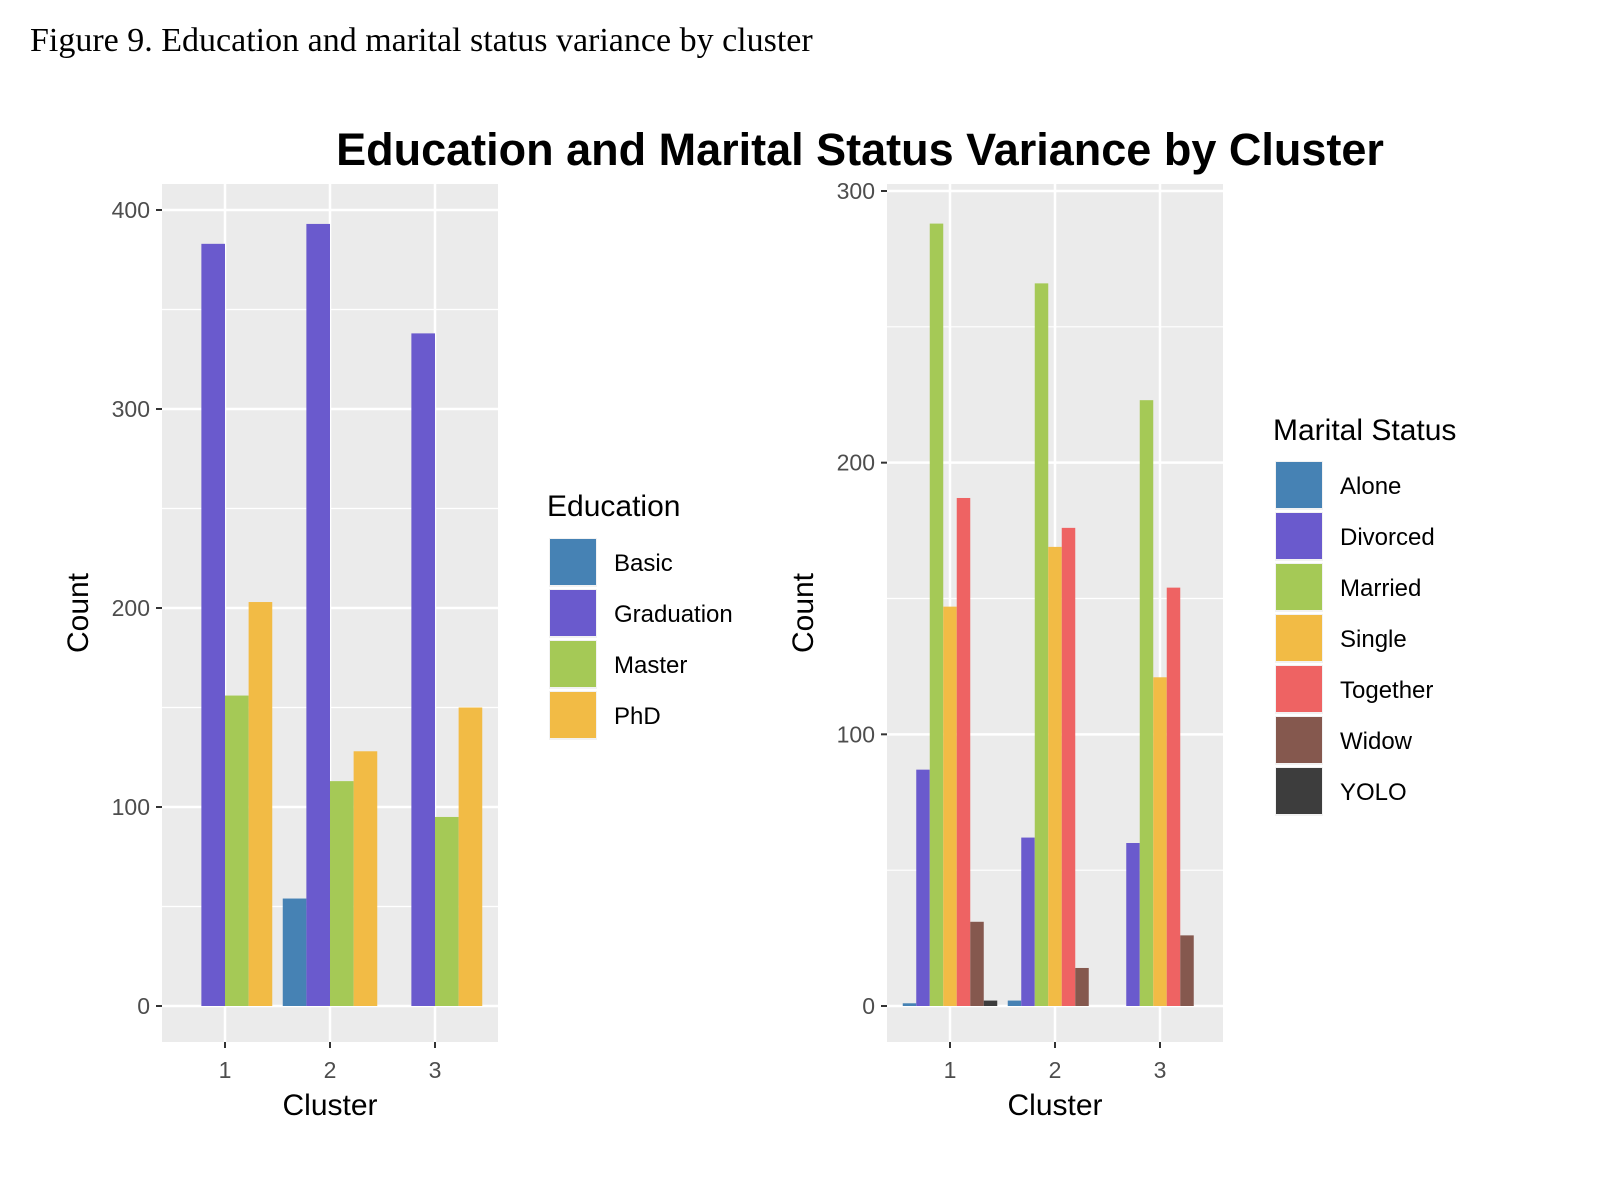 The height and width of the screenshot is (1194, 1618). I want to click on legend-swatch-phd, so click(573, 715).